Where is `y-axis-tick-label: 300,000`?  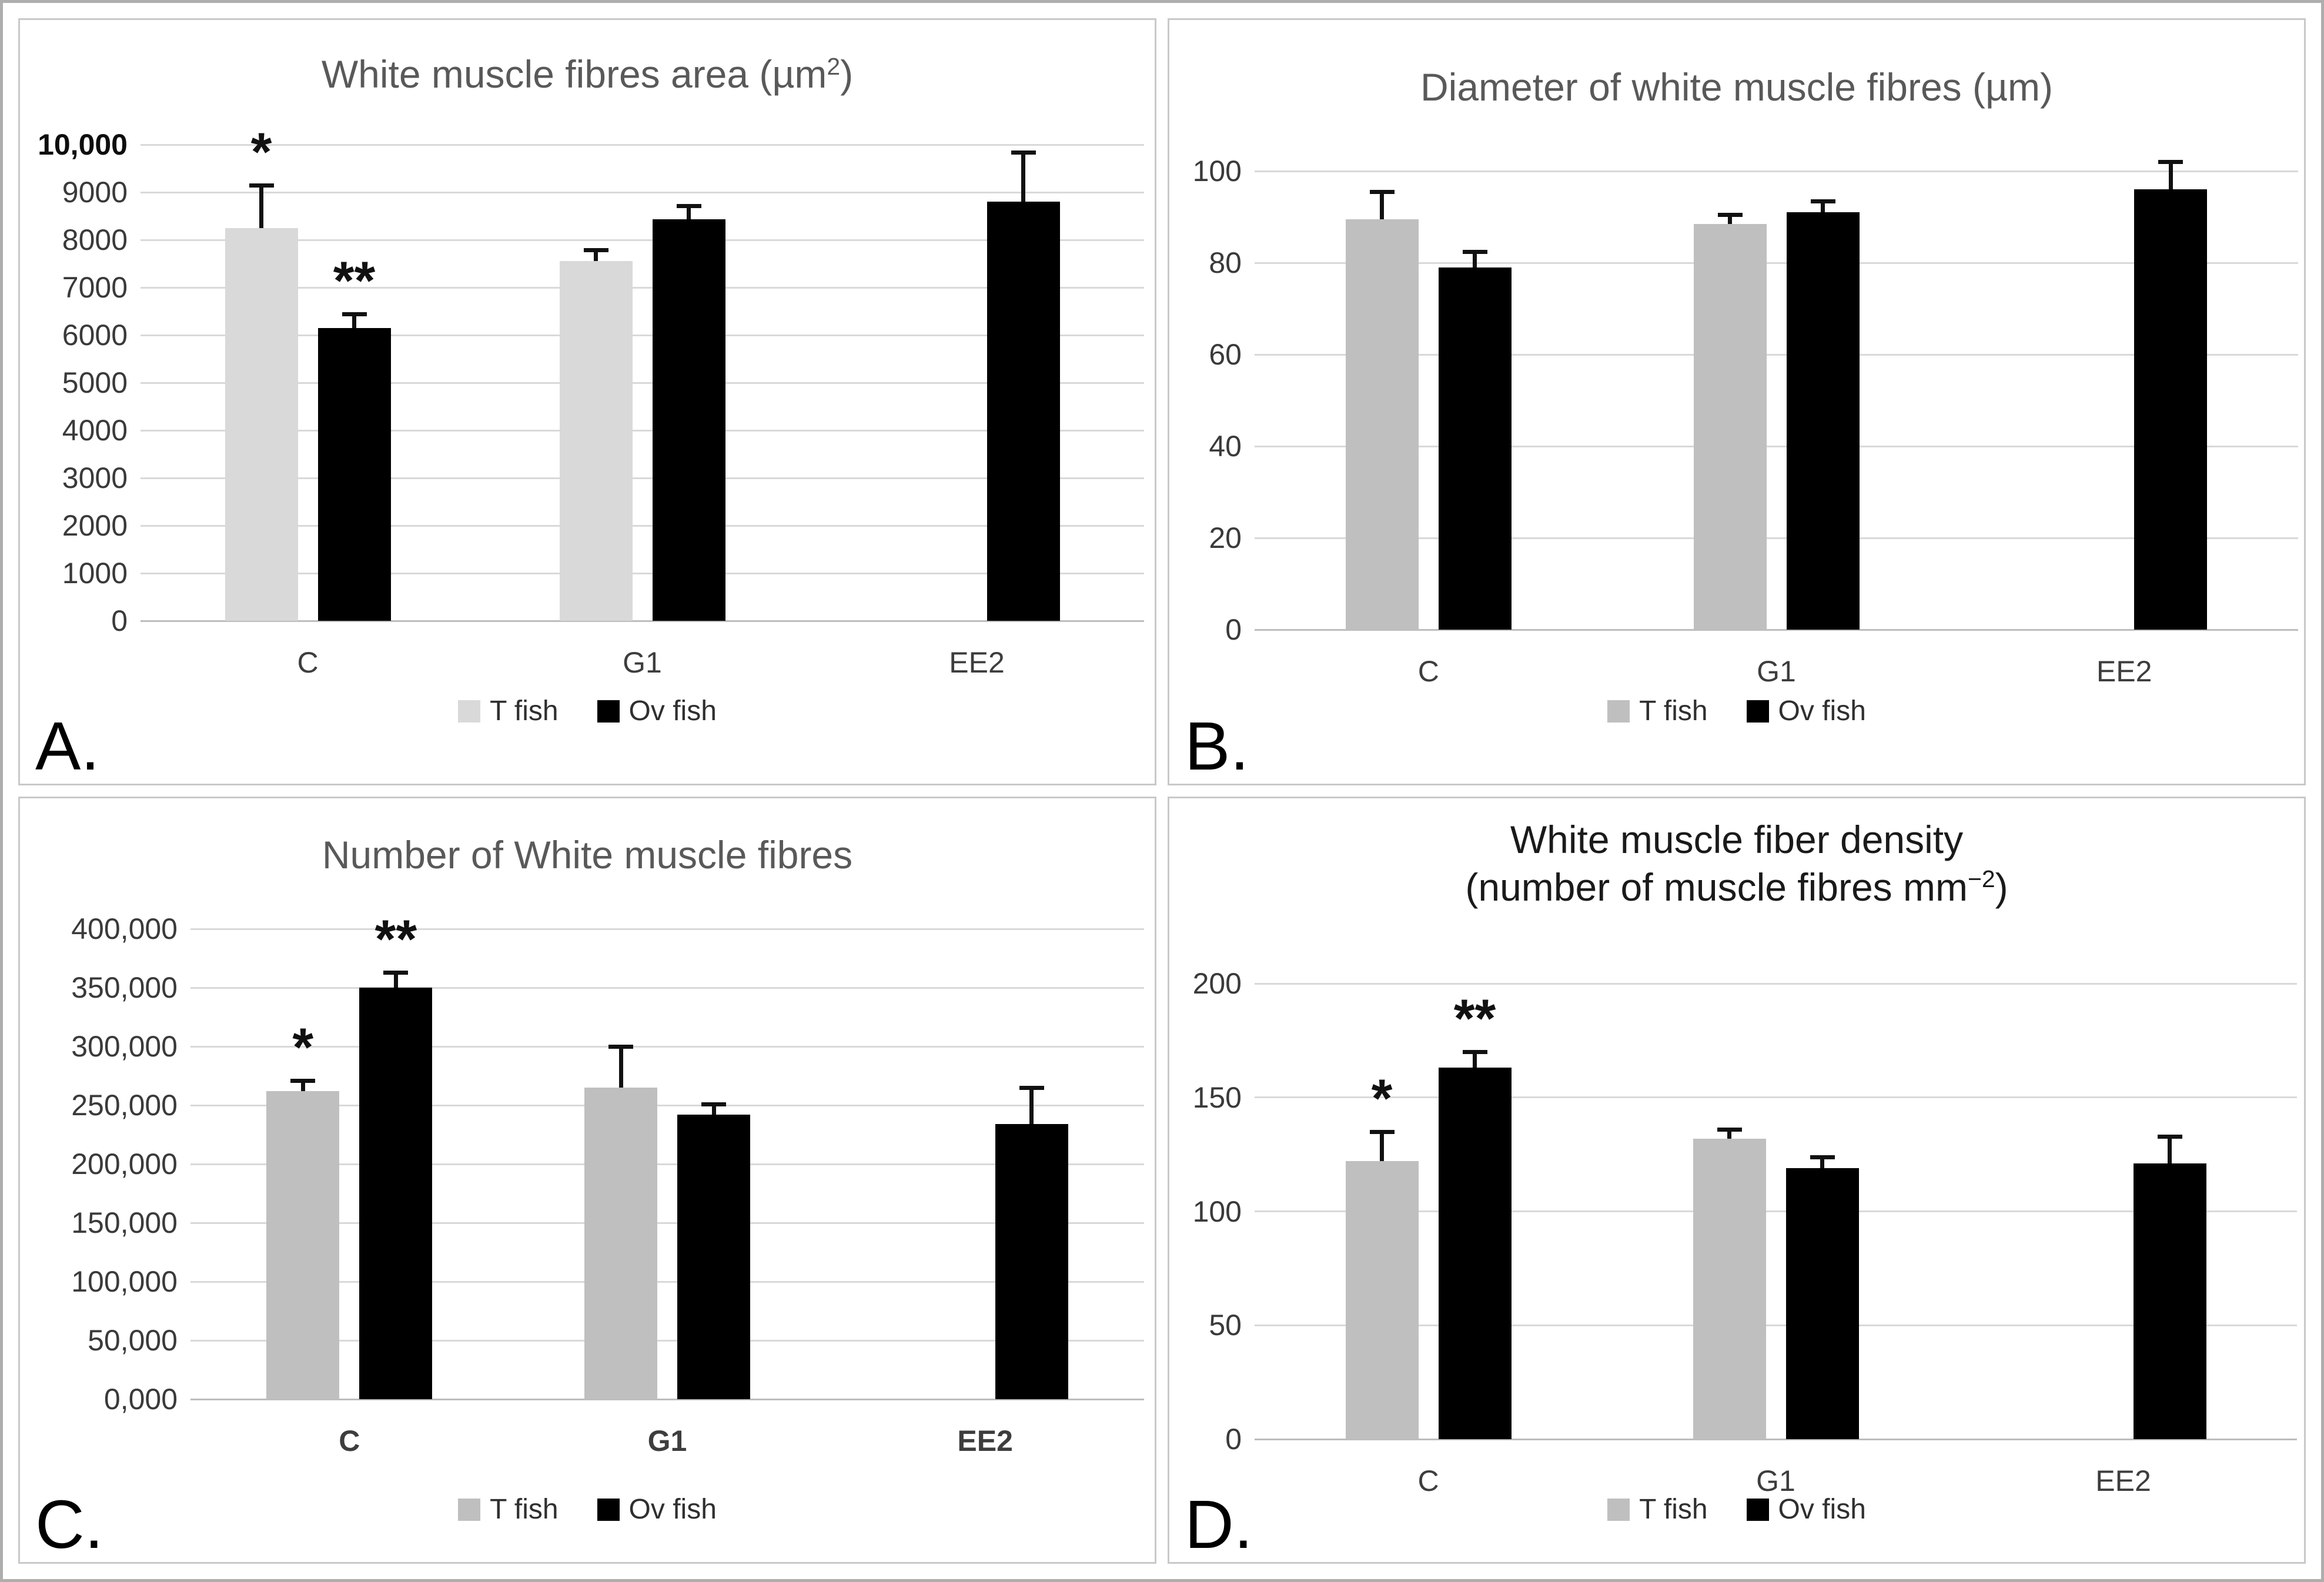
y-axis-tick-label: 300,000 is located at coordinates (124, 1046).